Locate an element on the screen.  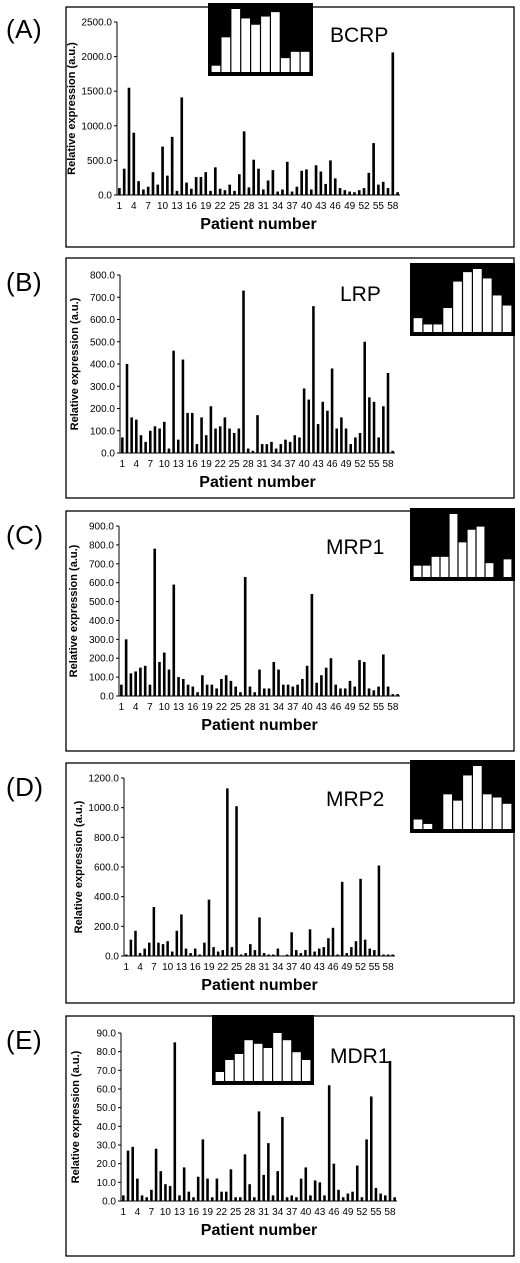
x-tick-label: 40 is located at coordinates (307, 206).